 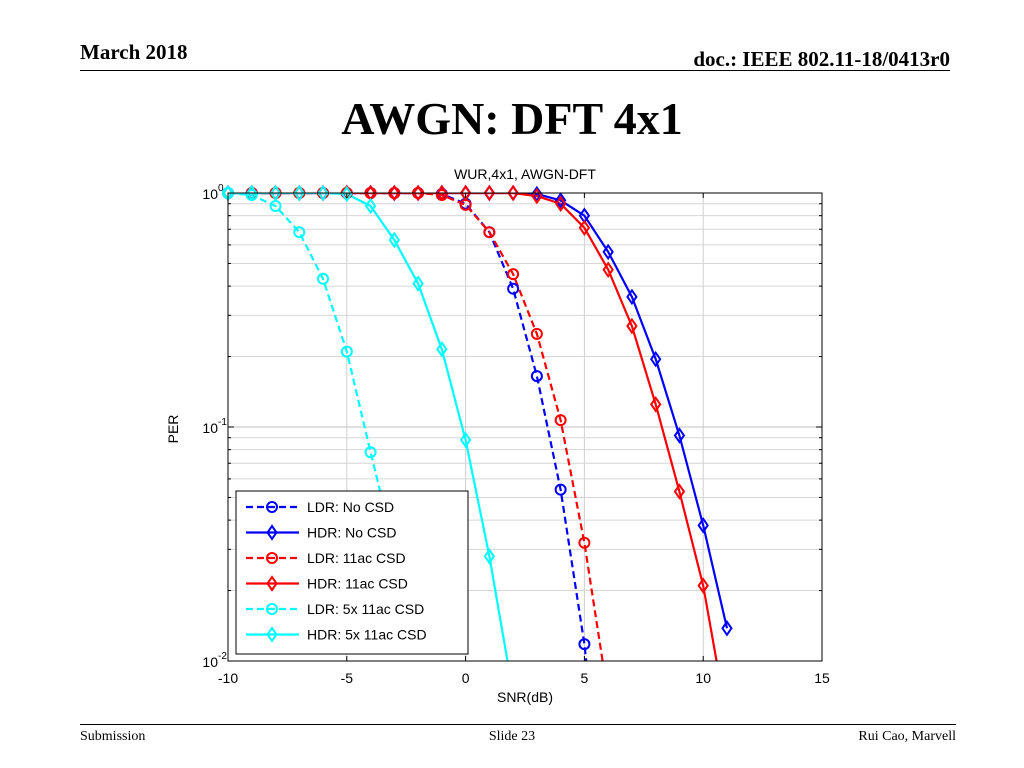 What do you see at coordinates (347, 678) in the screenshot?
I see `x-tick-label: -5` at bounding box center [347, 678].